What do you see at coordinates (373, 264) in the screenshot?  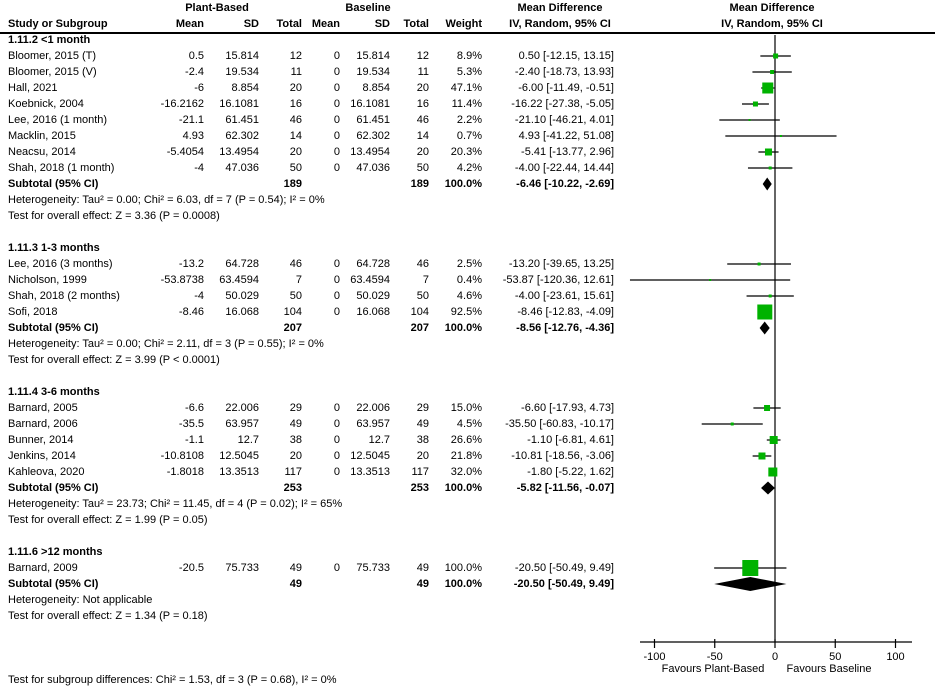 I see `study-sd2: 64.728` at bounding box center [373, 264].